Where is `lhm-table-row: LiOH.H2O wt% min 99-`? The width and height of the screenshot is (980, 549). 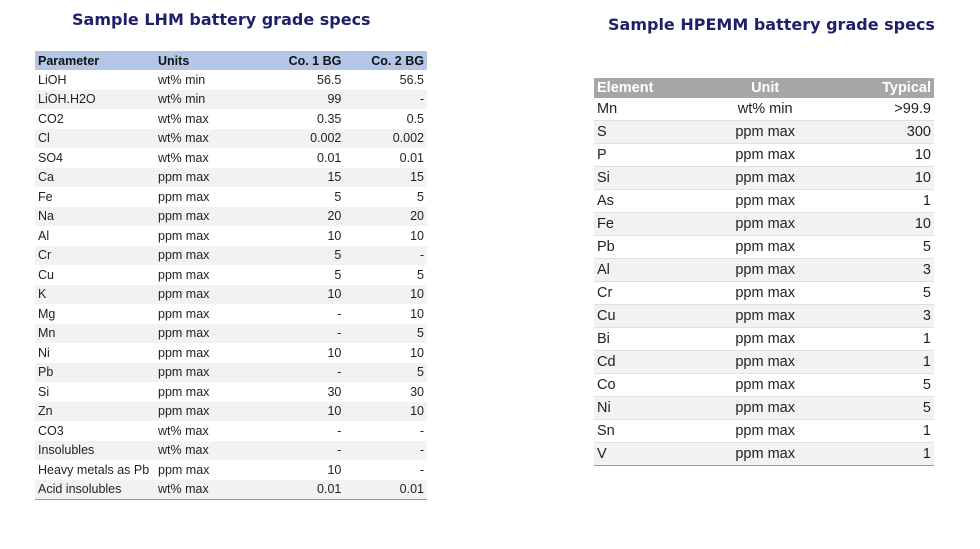
lhm-table-row: LiOH.H2O wt% min 99- is located at coordinates (231, 99).